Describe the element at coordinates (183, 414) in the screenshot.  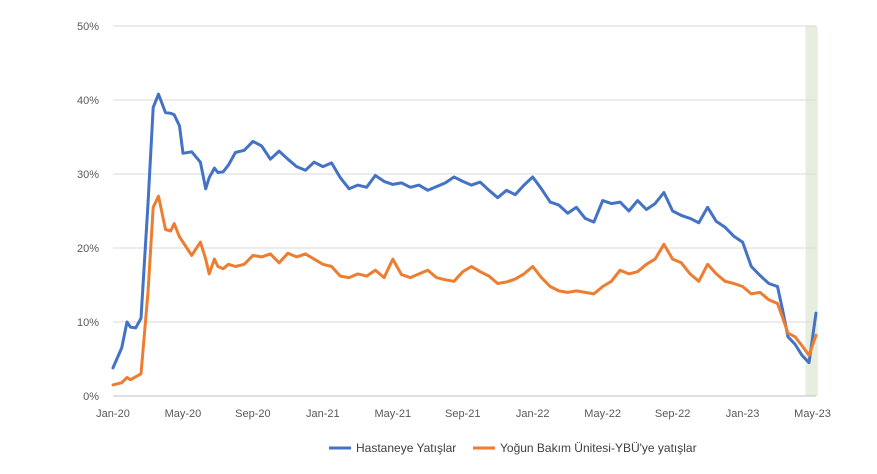
I see `x-tick-label: May-20` at that location.